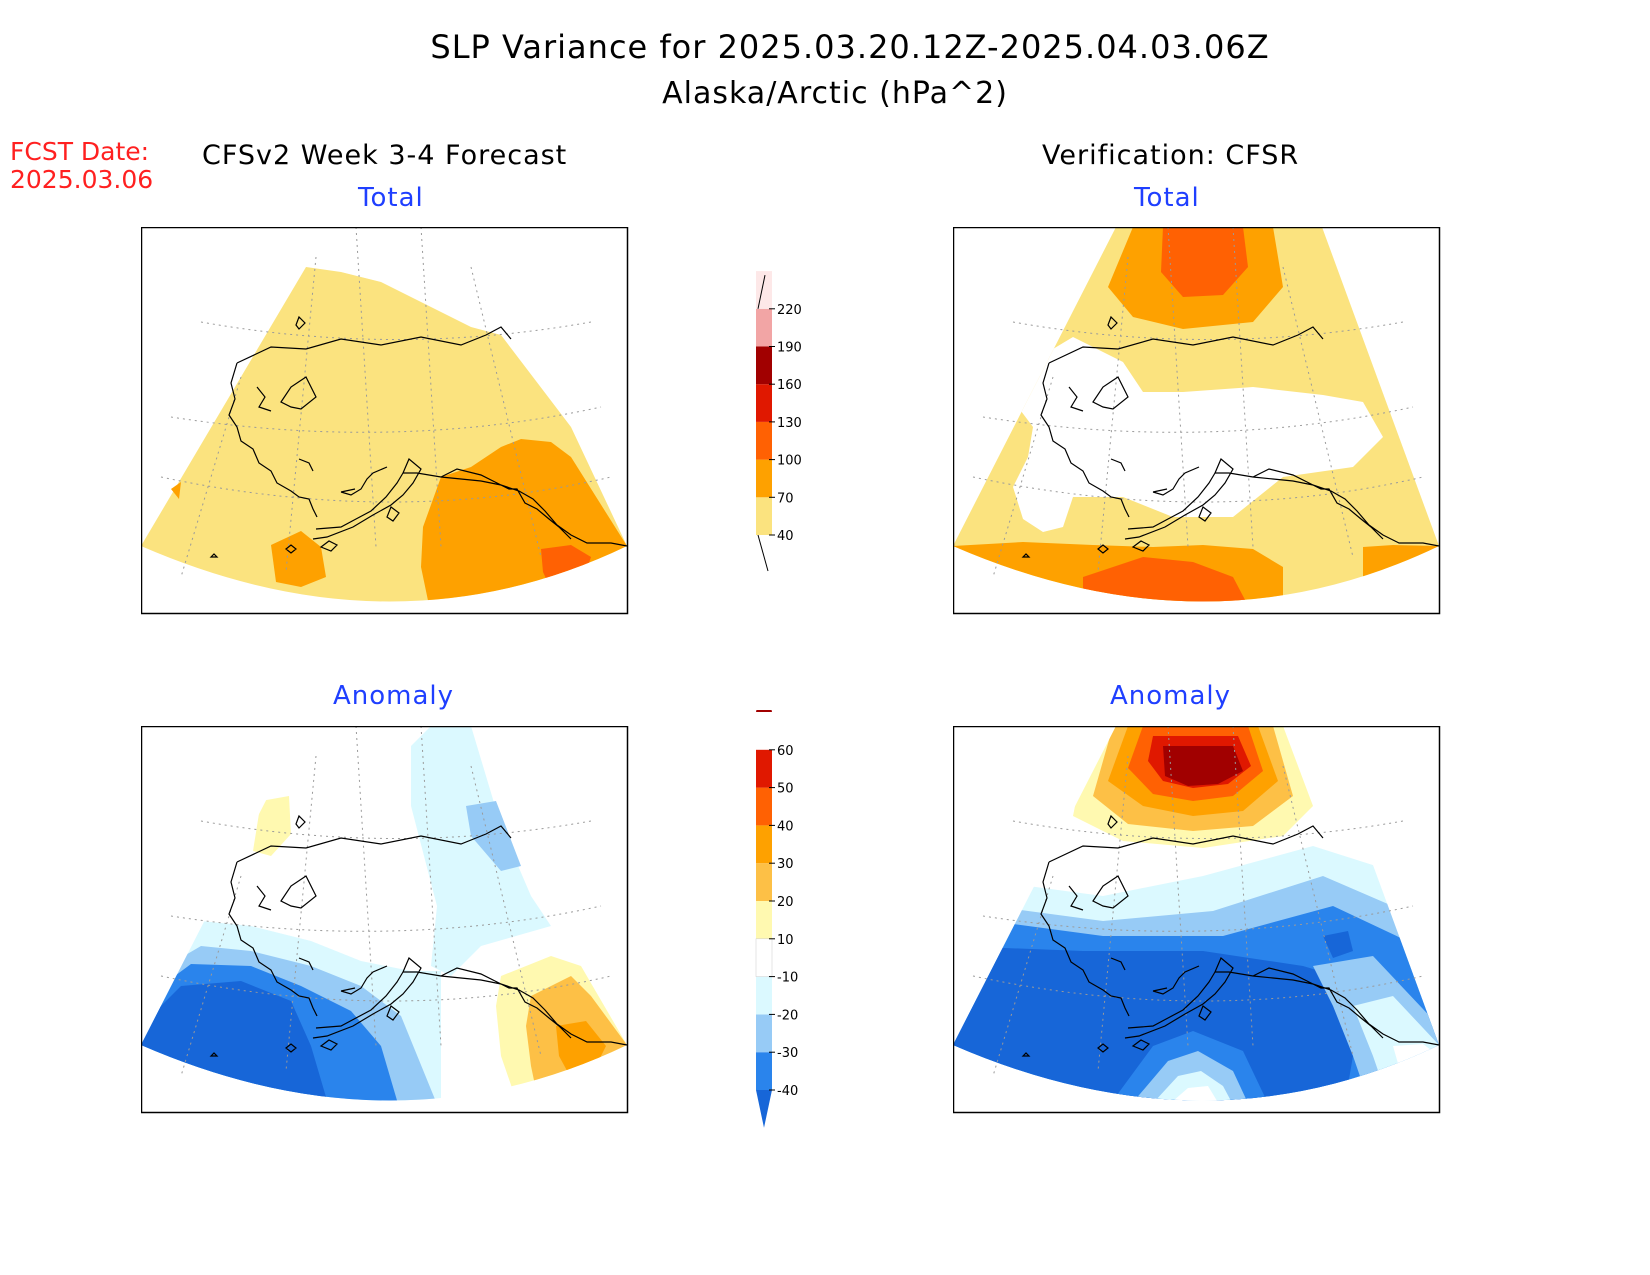 The width and height of the screenshot is (1650, 1275). What do you see at coordinates (785, 902) in the screenshot?
I see `anomaly-colorbar-label: 20` at bounding box center [785, 902].